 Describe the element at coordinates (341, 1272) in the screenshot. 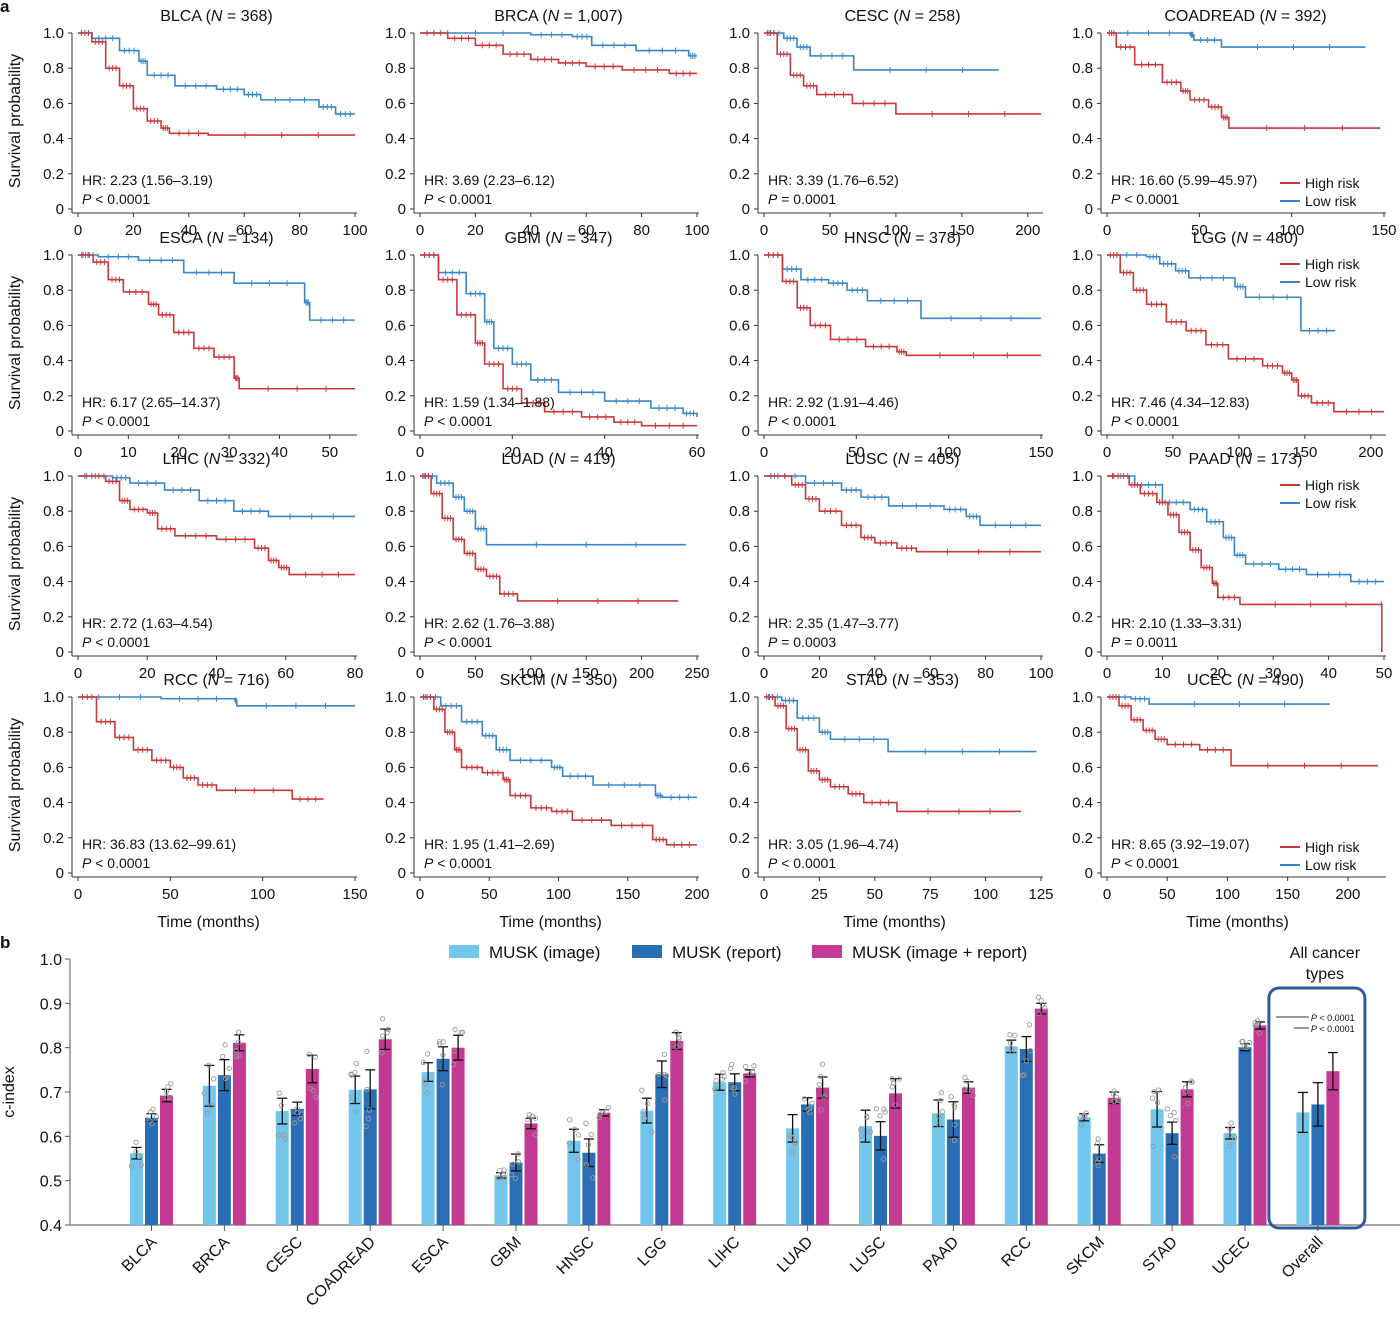

I see `bar-x-tick-label: COADREAD` at that location.